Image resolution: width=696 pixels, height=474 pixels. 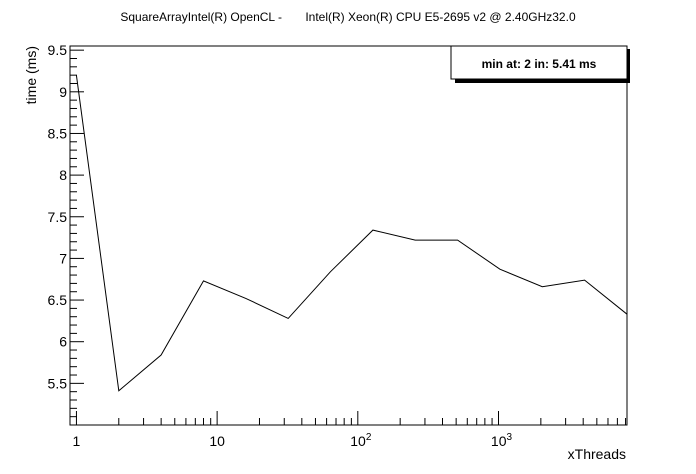 What do you see at coordinates (77, 441) in the screenshot?
I see `x-tick-label: 1` at bounding box center [77, 441].